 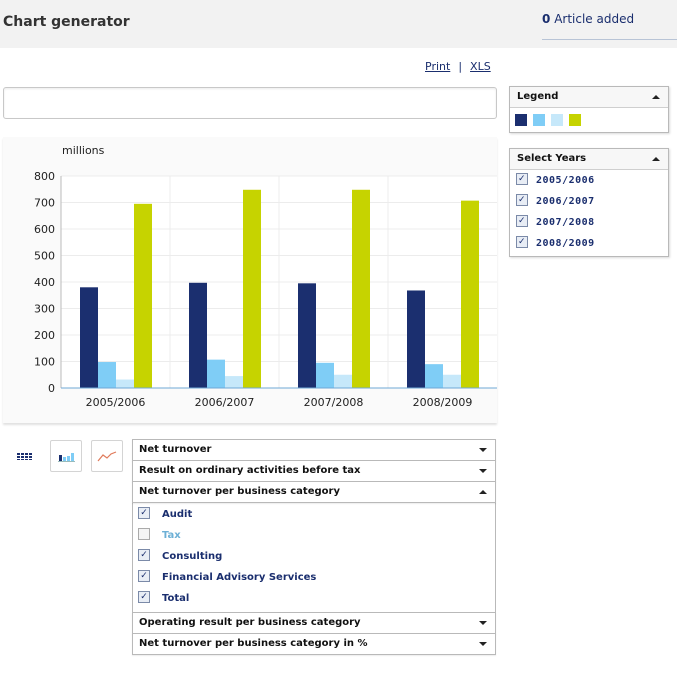 What do you see at coordinates (83, 150) in the screenshot?
I see `y-axis-unit: millions` at bounding box center [83, 150].